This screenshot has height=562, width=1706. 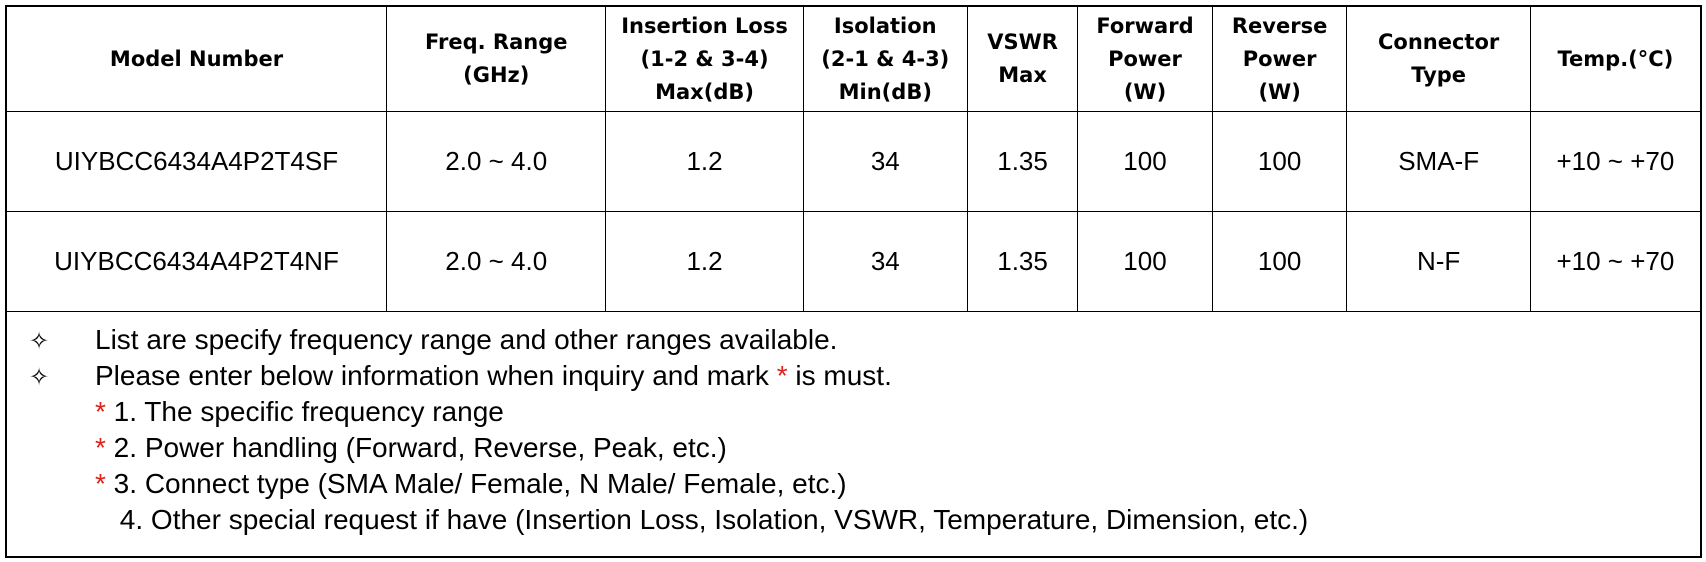 What do you see at coordinates (1614, 59) in the screenshot?
I see `header-temp: Temp.(°C)` at bounding box center [1614, 59].